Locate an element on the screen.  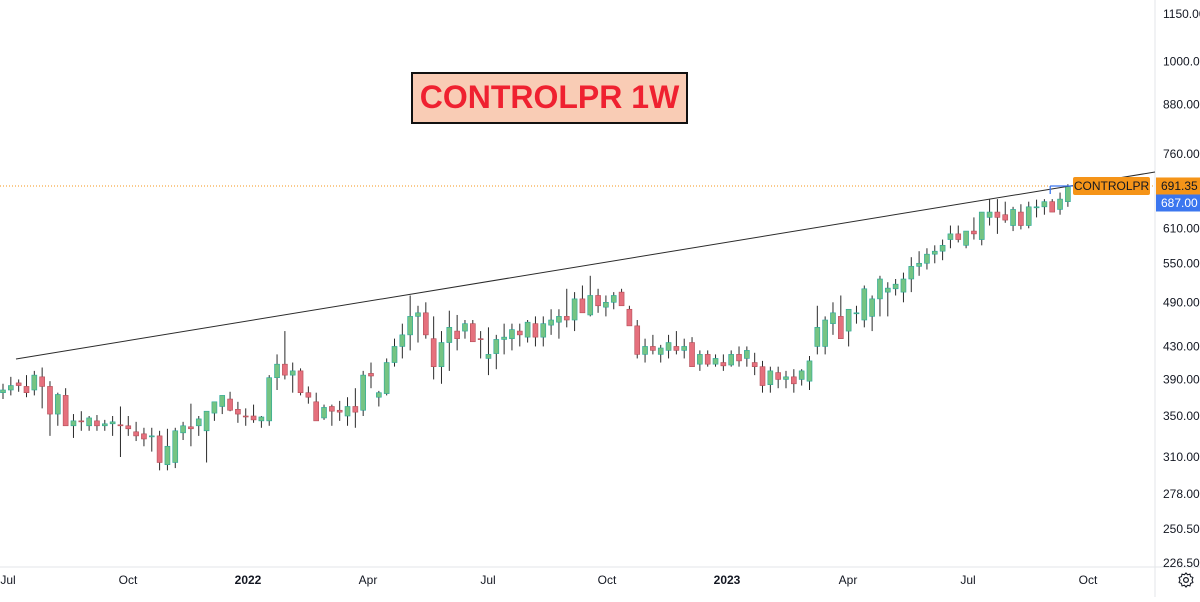
time-axis: Jul Oct 2022 Apr Jul Oct 2023 Apr Jul Oct is located at coordinates (549, 580).